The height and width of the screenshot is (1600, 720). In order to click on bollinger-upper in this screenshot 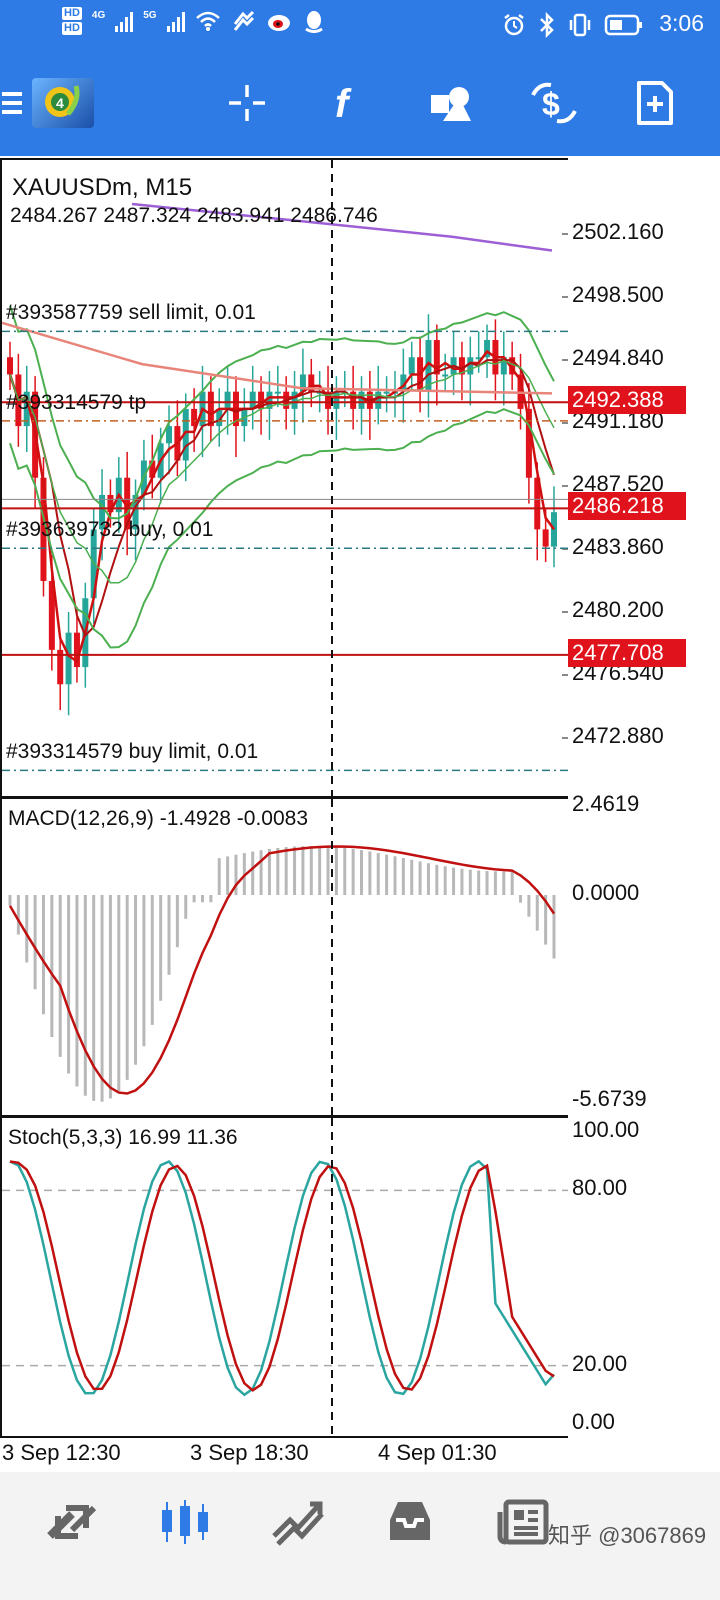, I will do `click(282, 412)`.